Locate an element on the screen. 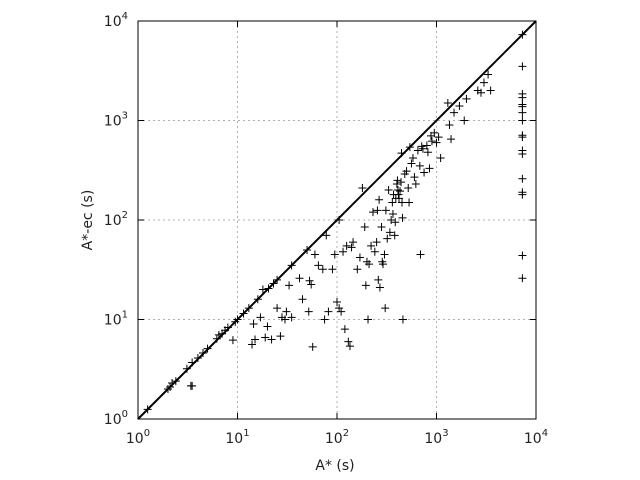 Image resolution: width=640 pixels, height=480 pixels. y-tick-label: 10³ is located at coordinates (116, 120).